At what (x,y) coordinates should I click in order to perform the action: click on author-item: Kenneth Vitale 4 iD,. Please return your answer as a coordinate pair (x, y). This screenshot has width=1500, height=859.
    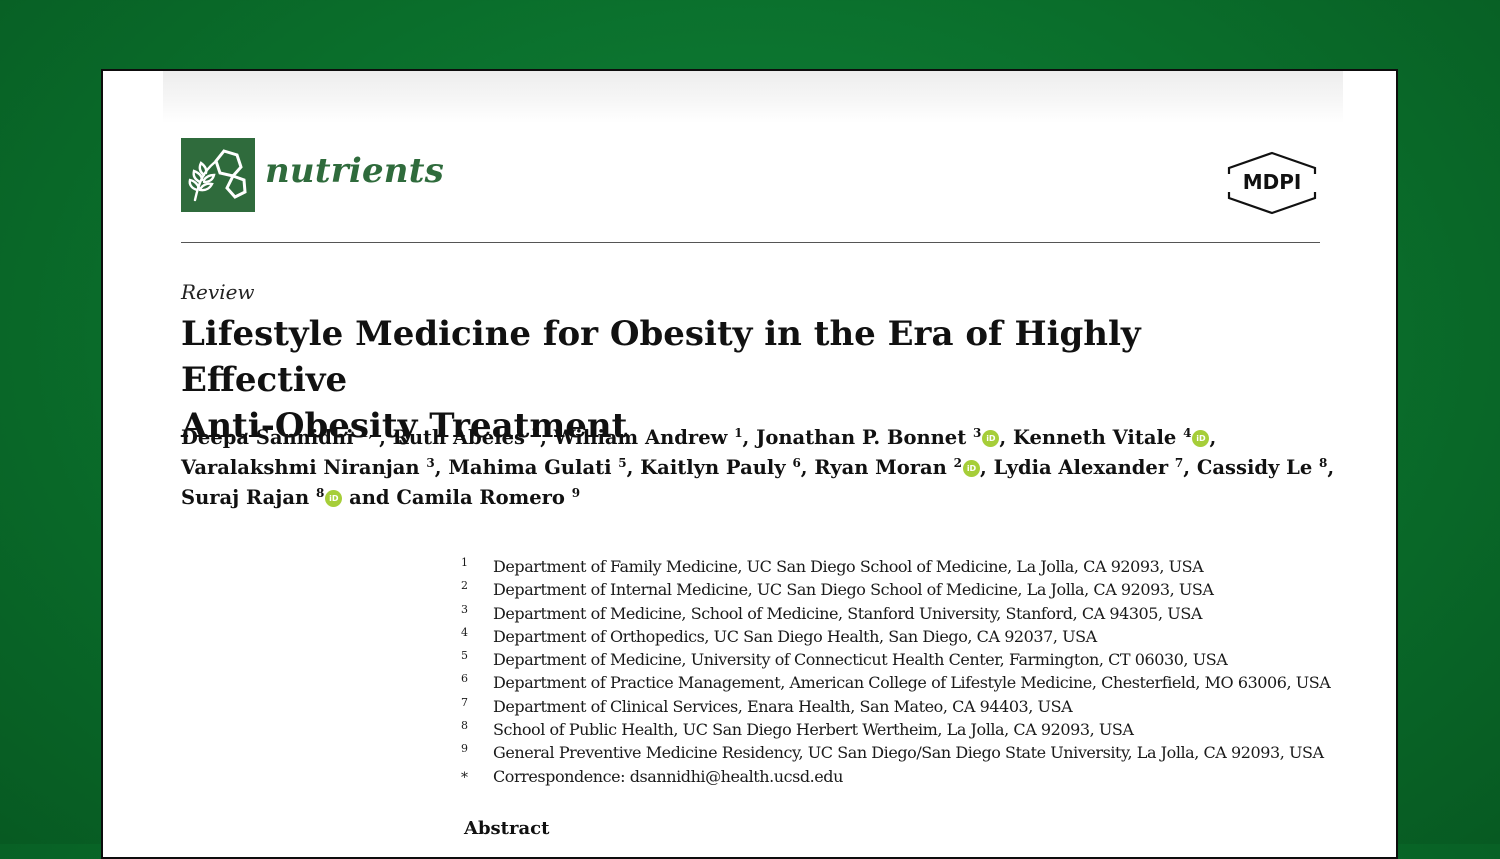
    Looking at the image, I should click on (1114, 437).